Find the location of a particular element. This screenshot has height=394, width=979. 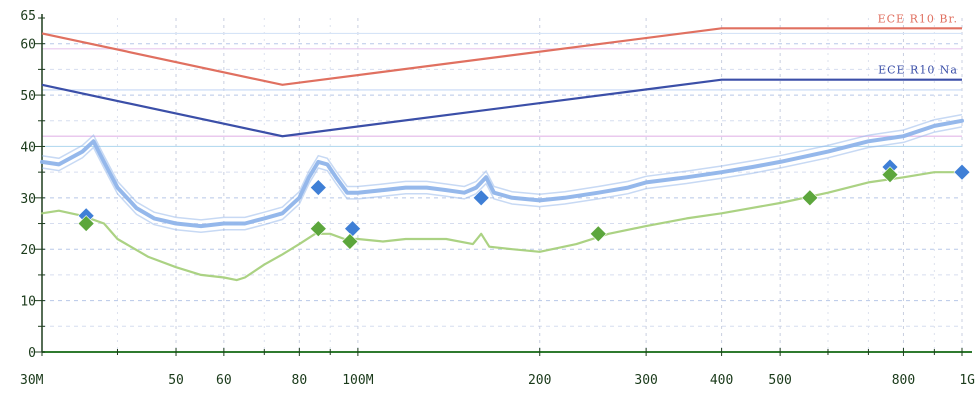

x-tick-label: 80 is located at coordinates (300, 380).